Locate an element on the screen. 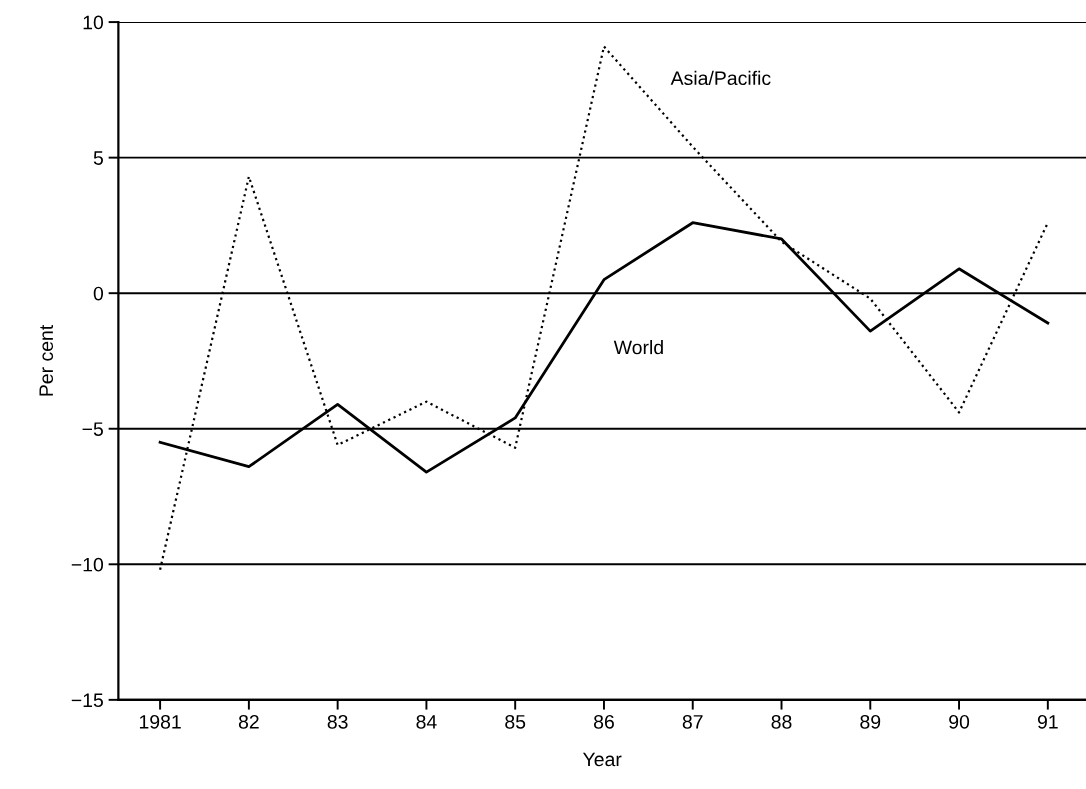  y-tick-label: −15 is located at coordinates (87, 700).